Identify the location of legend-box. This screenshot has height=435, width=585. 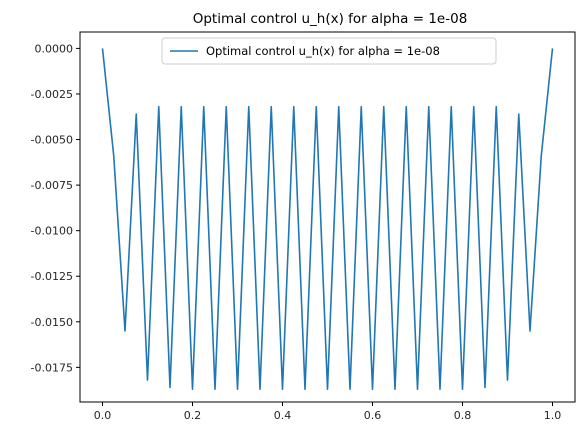
(329, 51).